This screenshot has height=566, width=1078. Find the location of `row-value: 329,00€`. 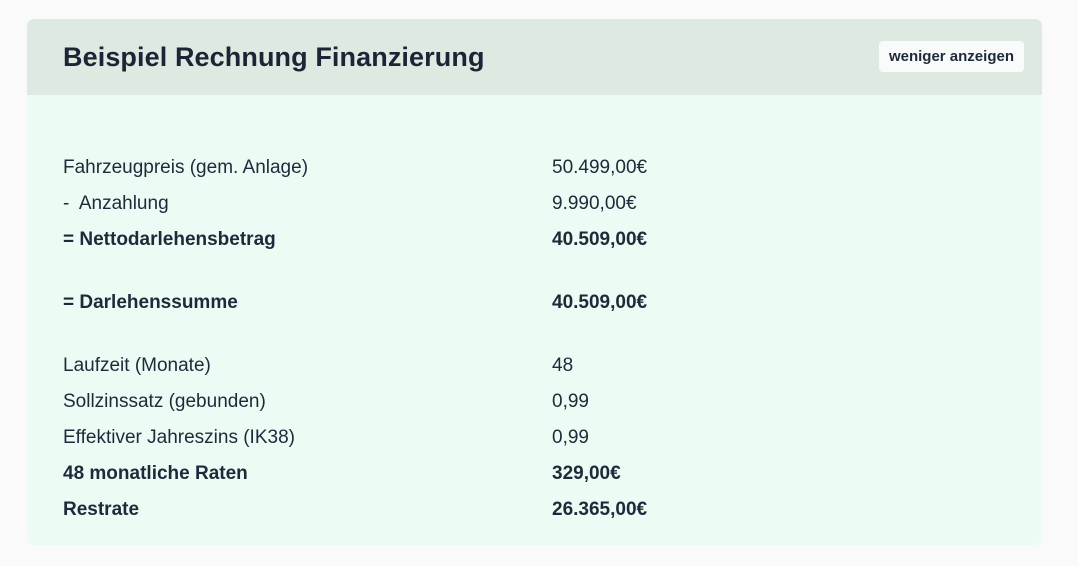

row-value: 329,00€ is located at coordinates (586, 473).